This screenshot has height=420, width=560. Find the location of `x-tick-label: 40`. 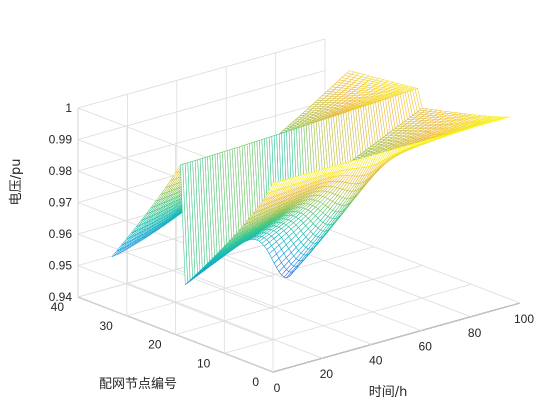

x-tick-label: 40 is located at coordinates (376, 360).